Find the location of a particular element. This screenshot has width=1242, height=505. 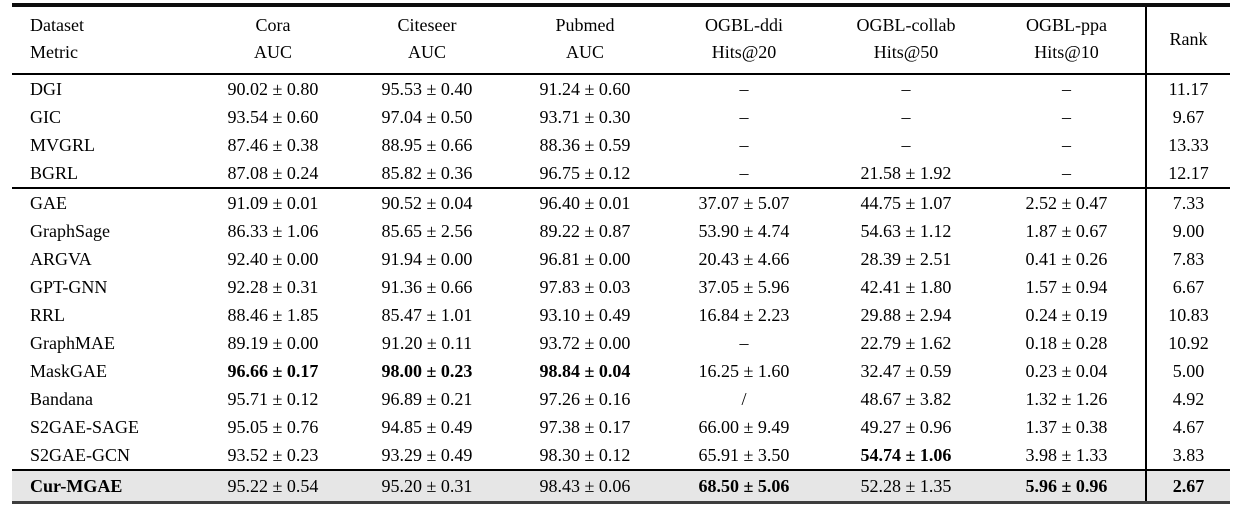

value-cell: 52.28 ± 1.35 is located at coordinates (906, 486).